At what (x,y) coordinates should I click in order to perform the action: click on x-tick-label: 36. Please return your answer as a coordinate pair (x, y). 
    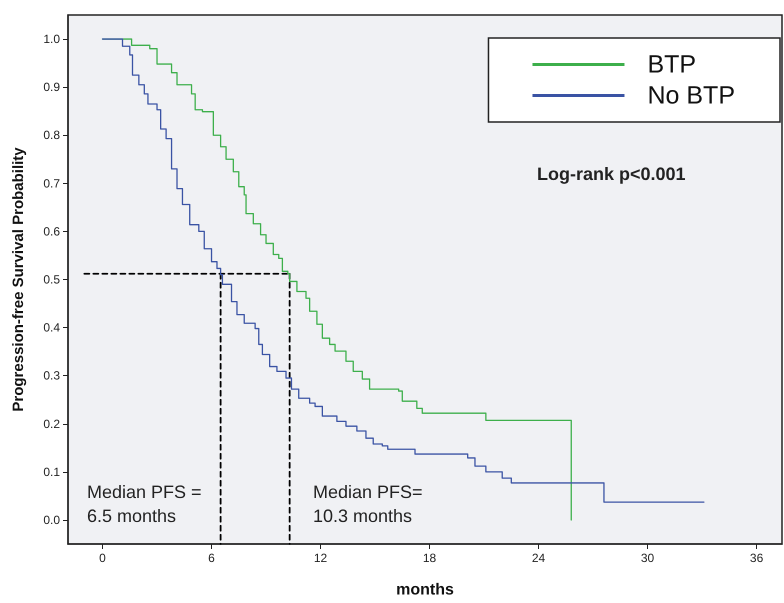
    Looking at the image, I should click on (757, 558).